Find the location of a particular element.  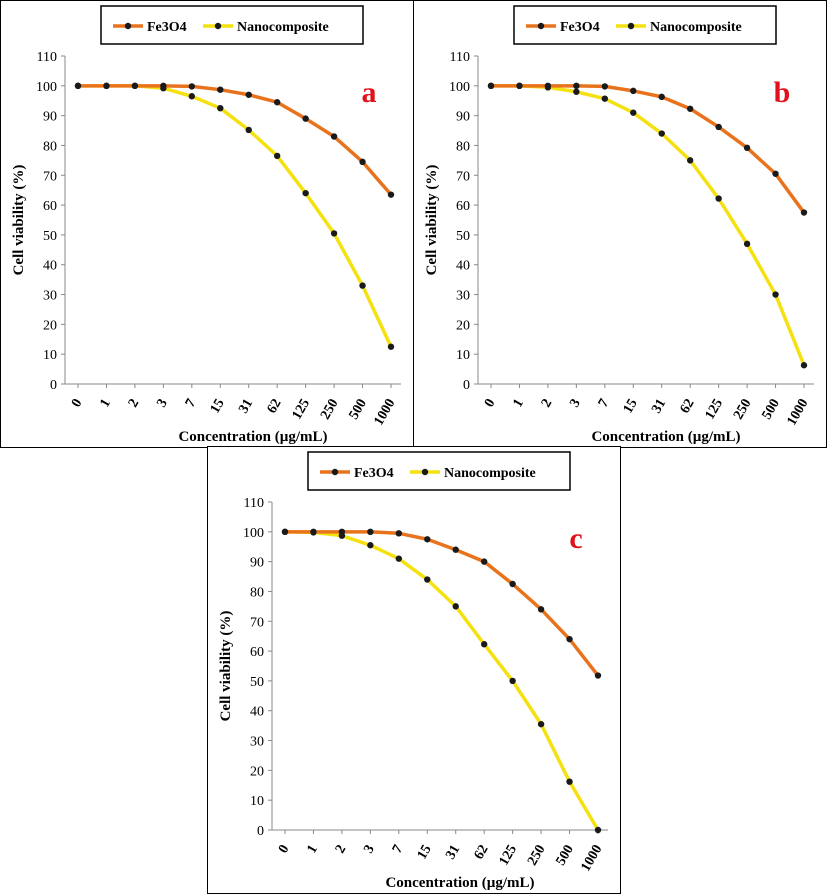

legend-label-fe3o4: Fe3O4 is located at coordinates (580, 27).